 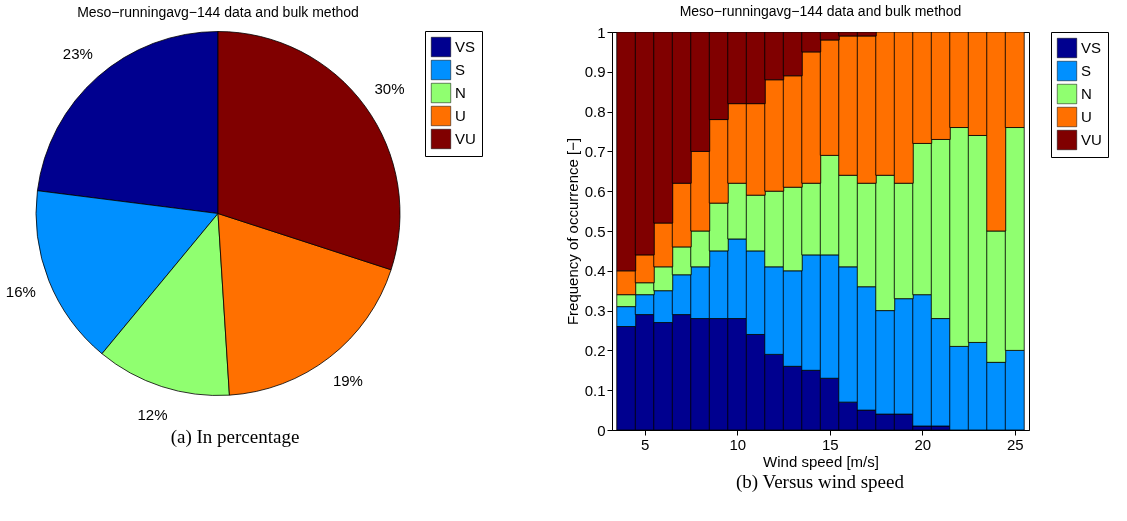 What do you see at coordinates (820, 482) in the screenshot?
I see `text: (b) Versus wind speed` at bounding box center [820, 482].